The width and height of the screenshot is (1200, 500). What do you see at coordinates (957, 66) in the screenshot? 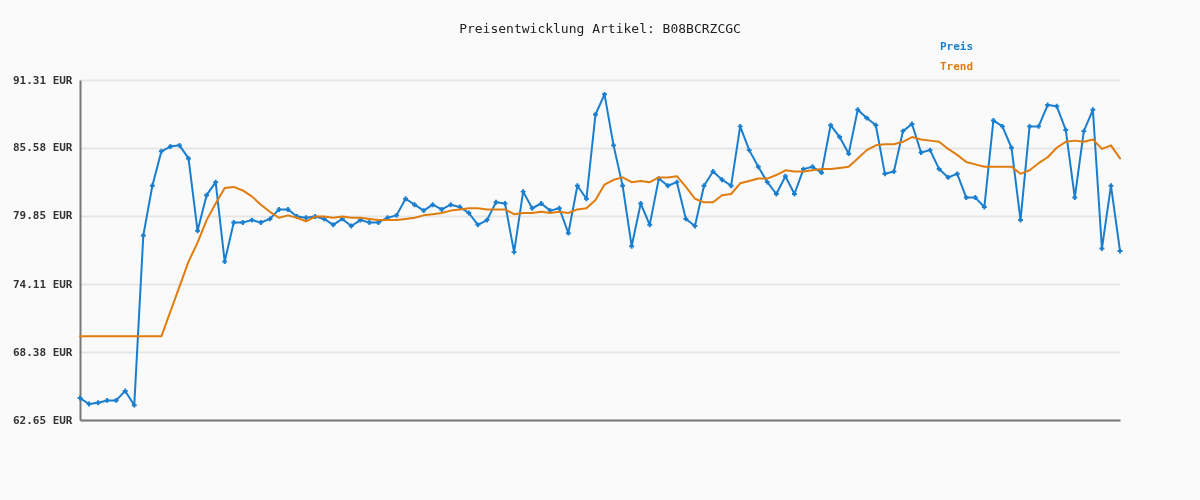
I see `text: Trend` at bounding box center [957, 66].